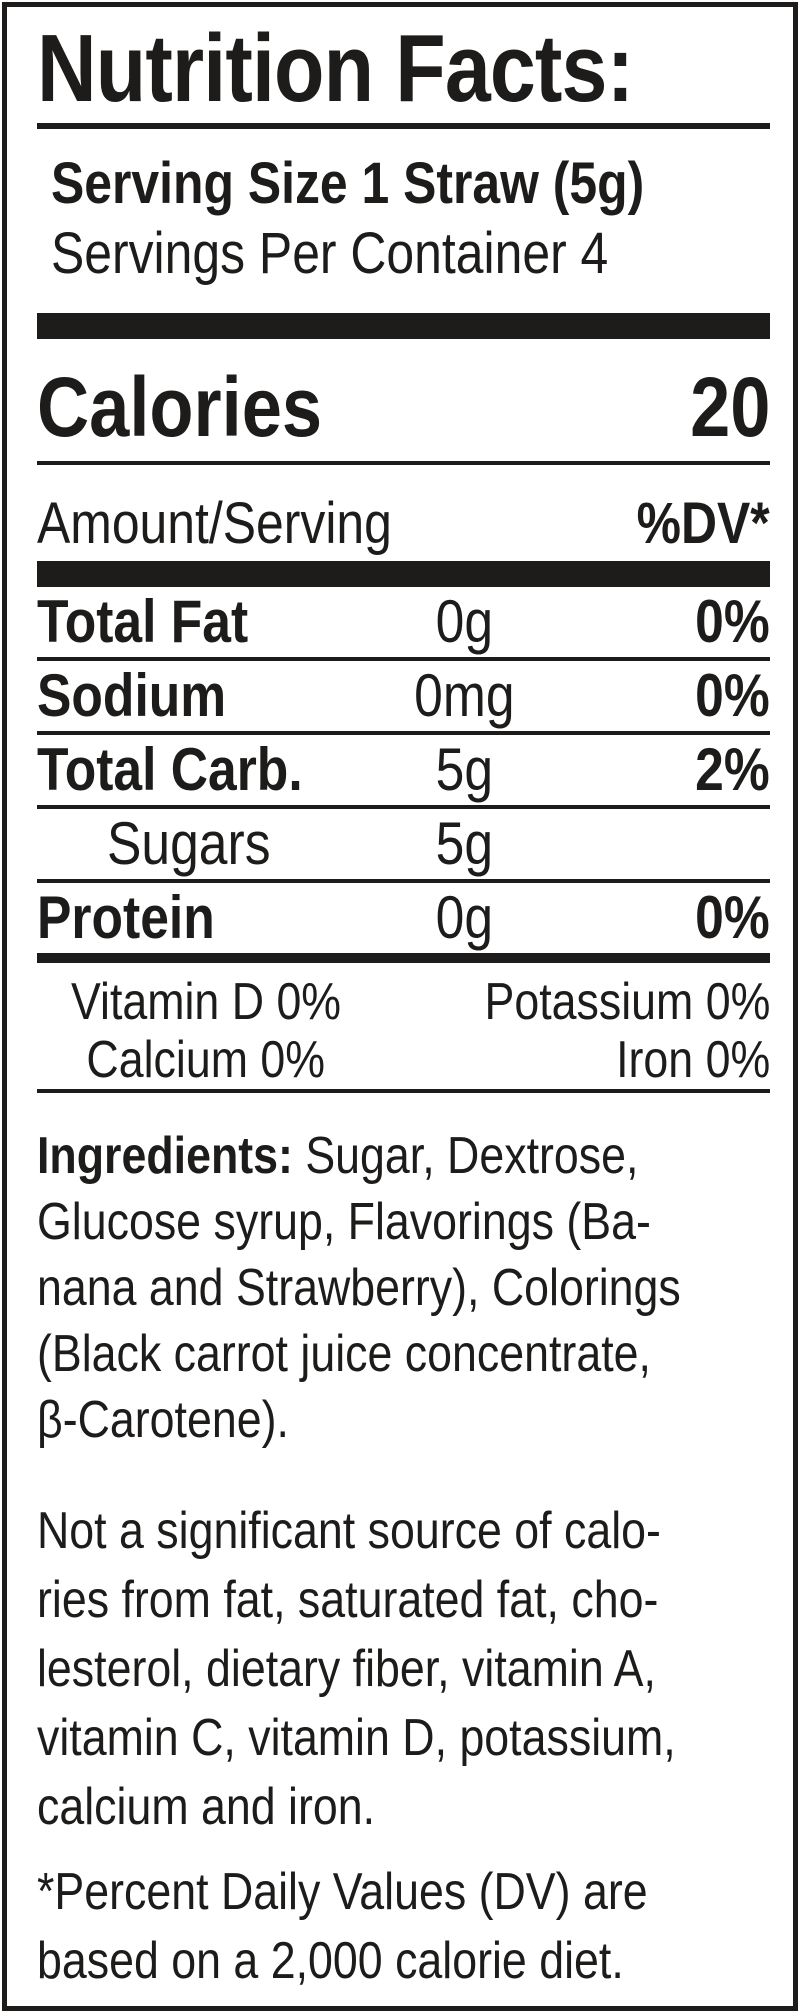  I want to click on disclaimer-line: lesterol, dietary fiber, vitamin A,, so click(346, 1668).